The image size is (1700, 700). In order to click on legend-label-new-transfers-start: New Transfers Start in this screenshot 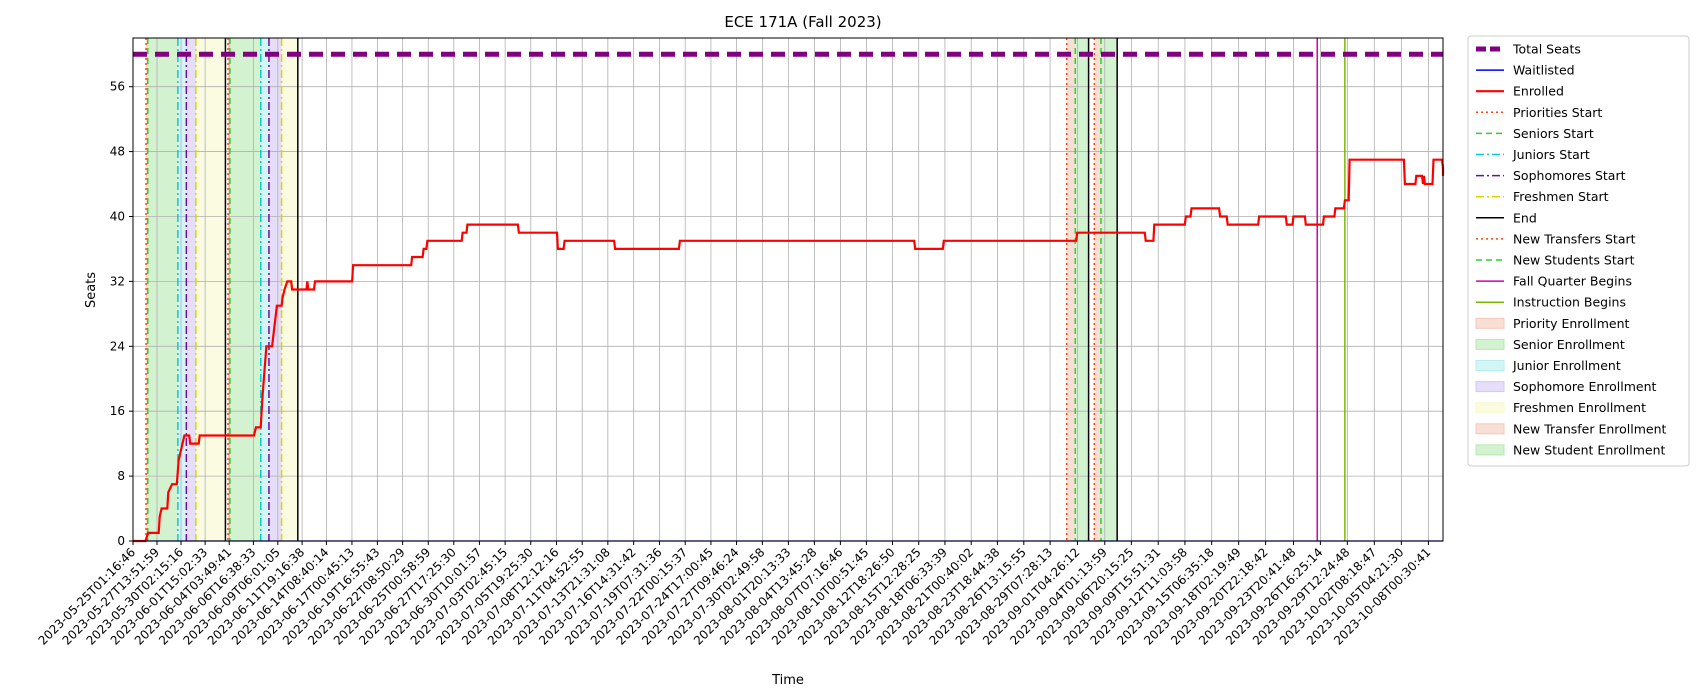, I will do `click(1574, 238)`.